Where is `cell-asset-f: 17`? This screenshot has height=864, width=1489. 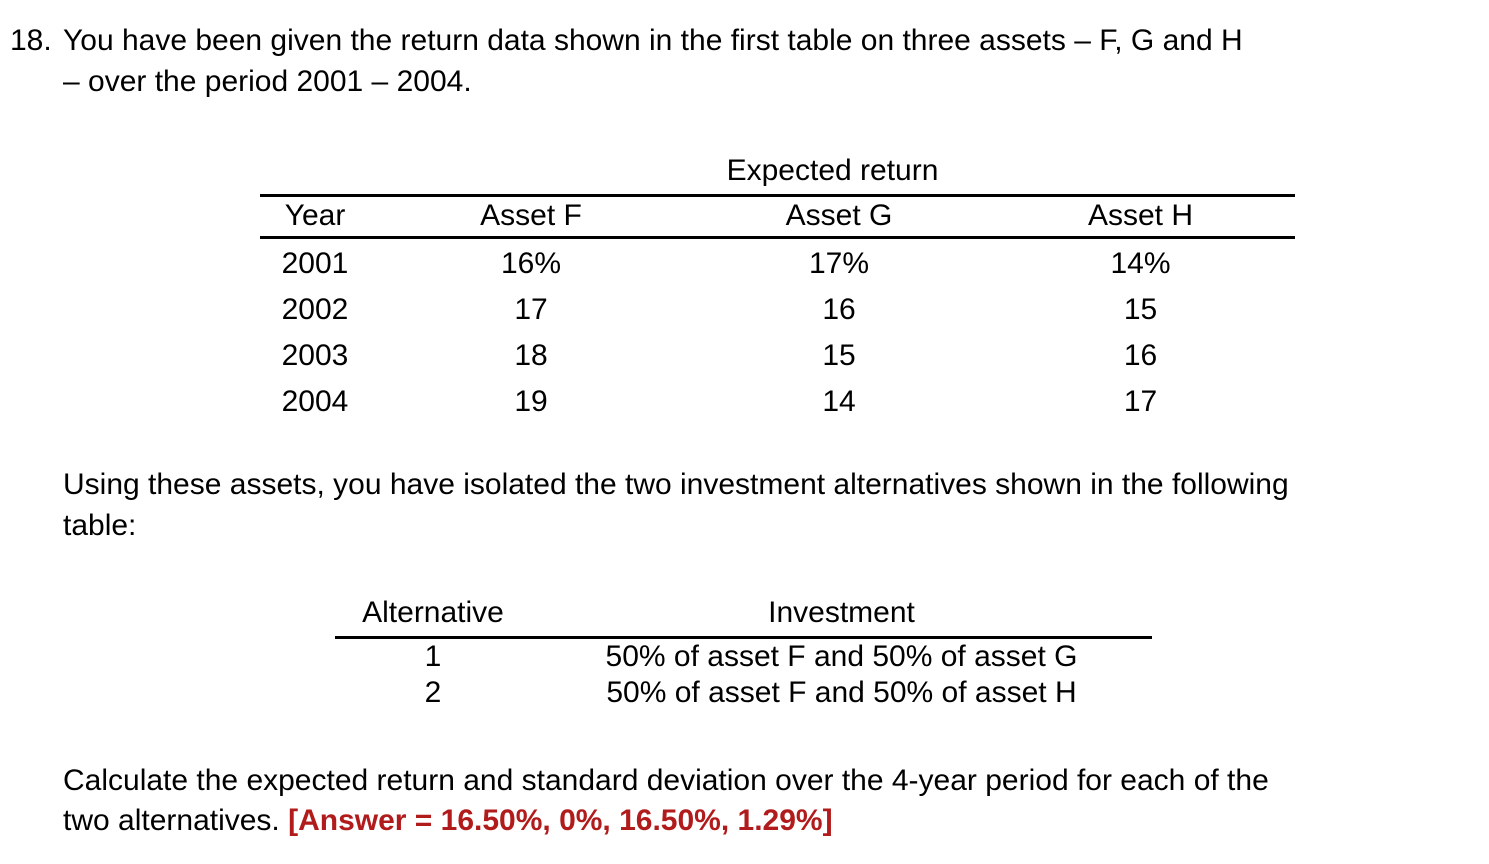 cell-asset-f: 17 is located at coordinates (531, 309).